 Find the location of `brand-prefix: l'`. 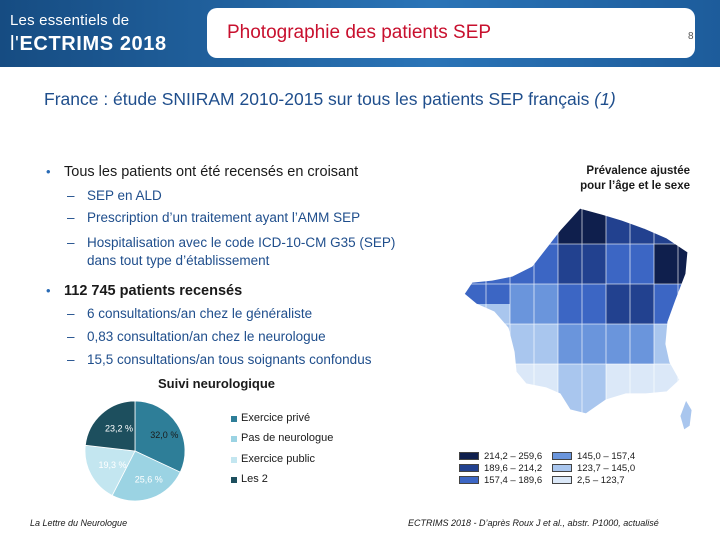

brand-prefix: l' is located at coordinates (15, 44).